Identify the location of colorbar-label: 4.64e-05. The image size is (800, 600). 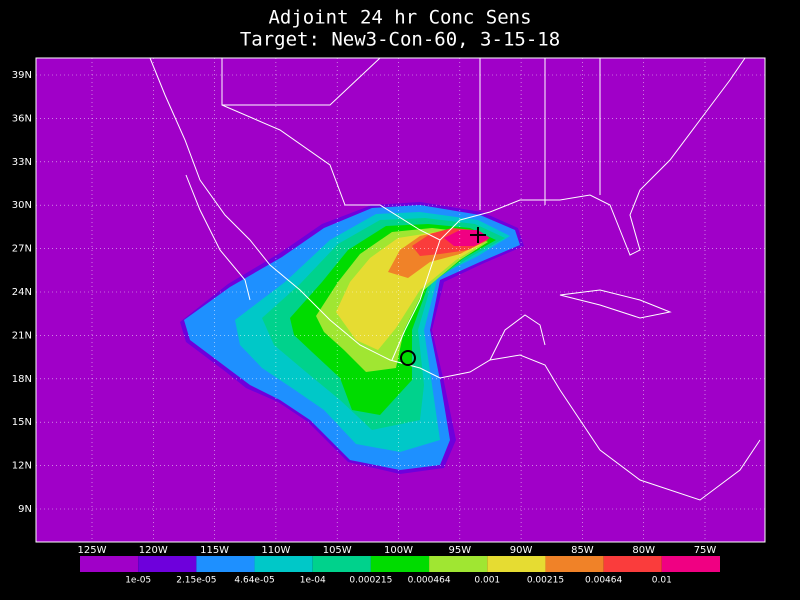
(254, 581).